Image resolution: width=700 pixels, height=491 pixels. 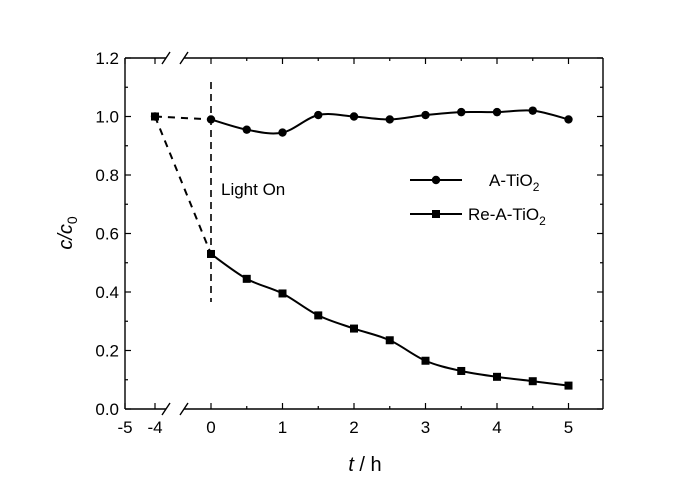 I want to click on y-axis-title: c/c0, so click(x=67, y=233).